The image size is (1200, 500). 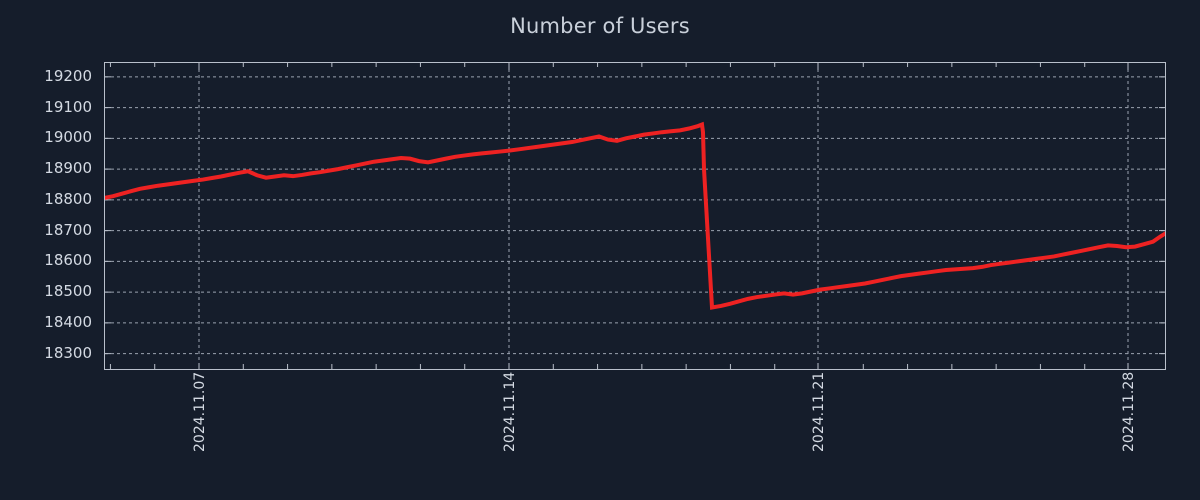 I want to click on x-axis-tick-label: 2024.11.28, so click(x=1129, y=411).